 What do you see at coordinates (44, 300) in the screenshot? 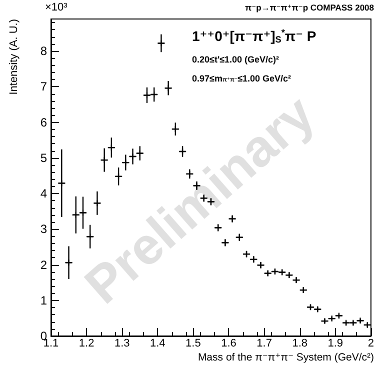
I see `y-tick-label: 1` at bounding box center [44, 300].